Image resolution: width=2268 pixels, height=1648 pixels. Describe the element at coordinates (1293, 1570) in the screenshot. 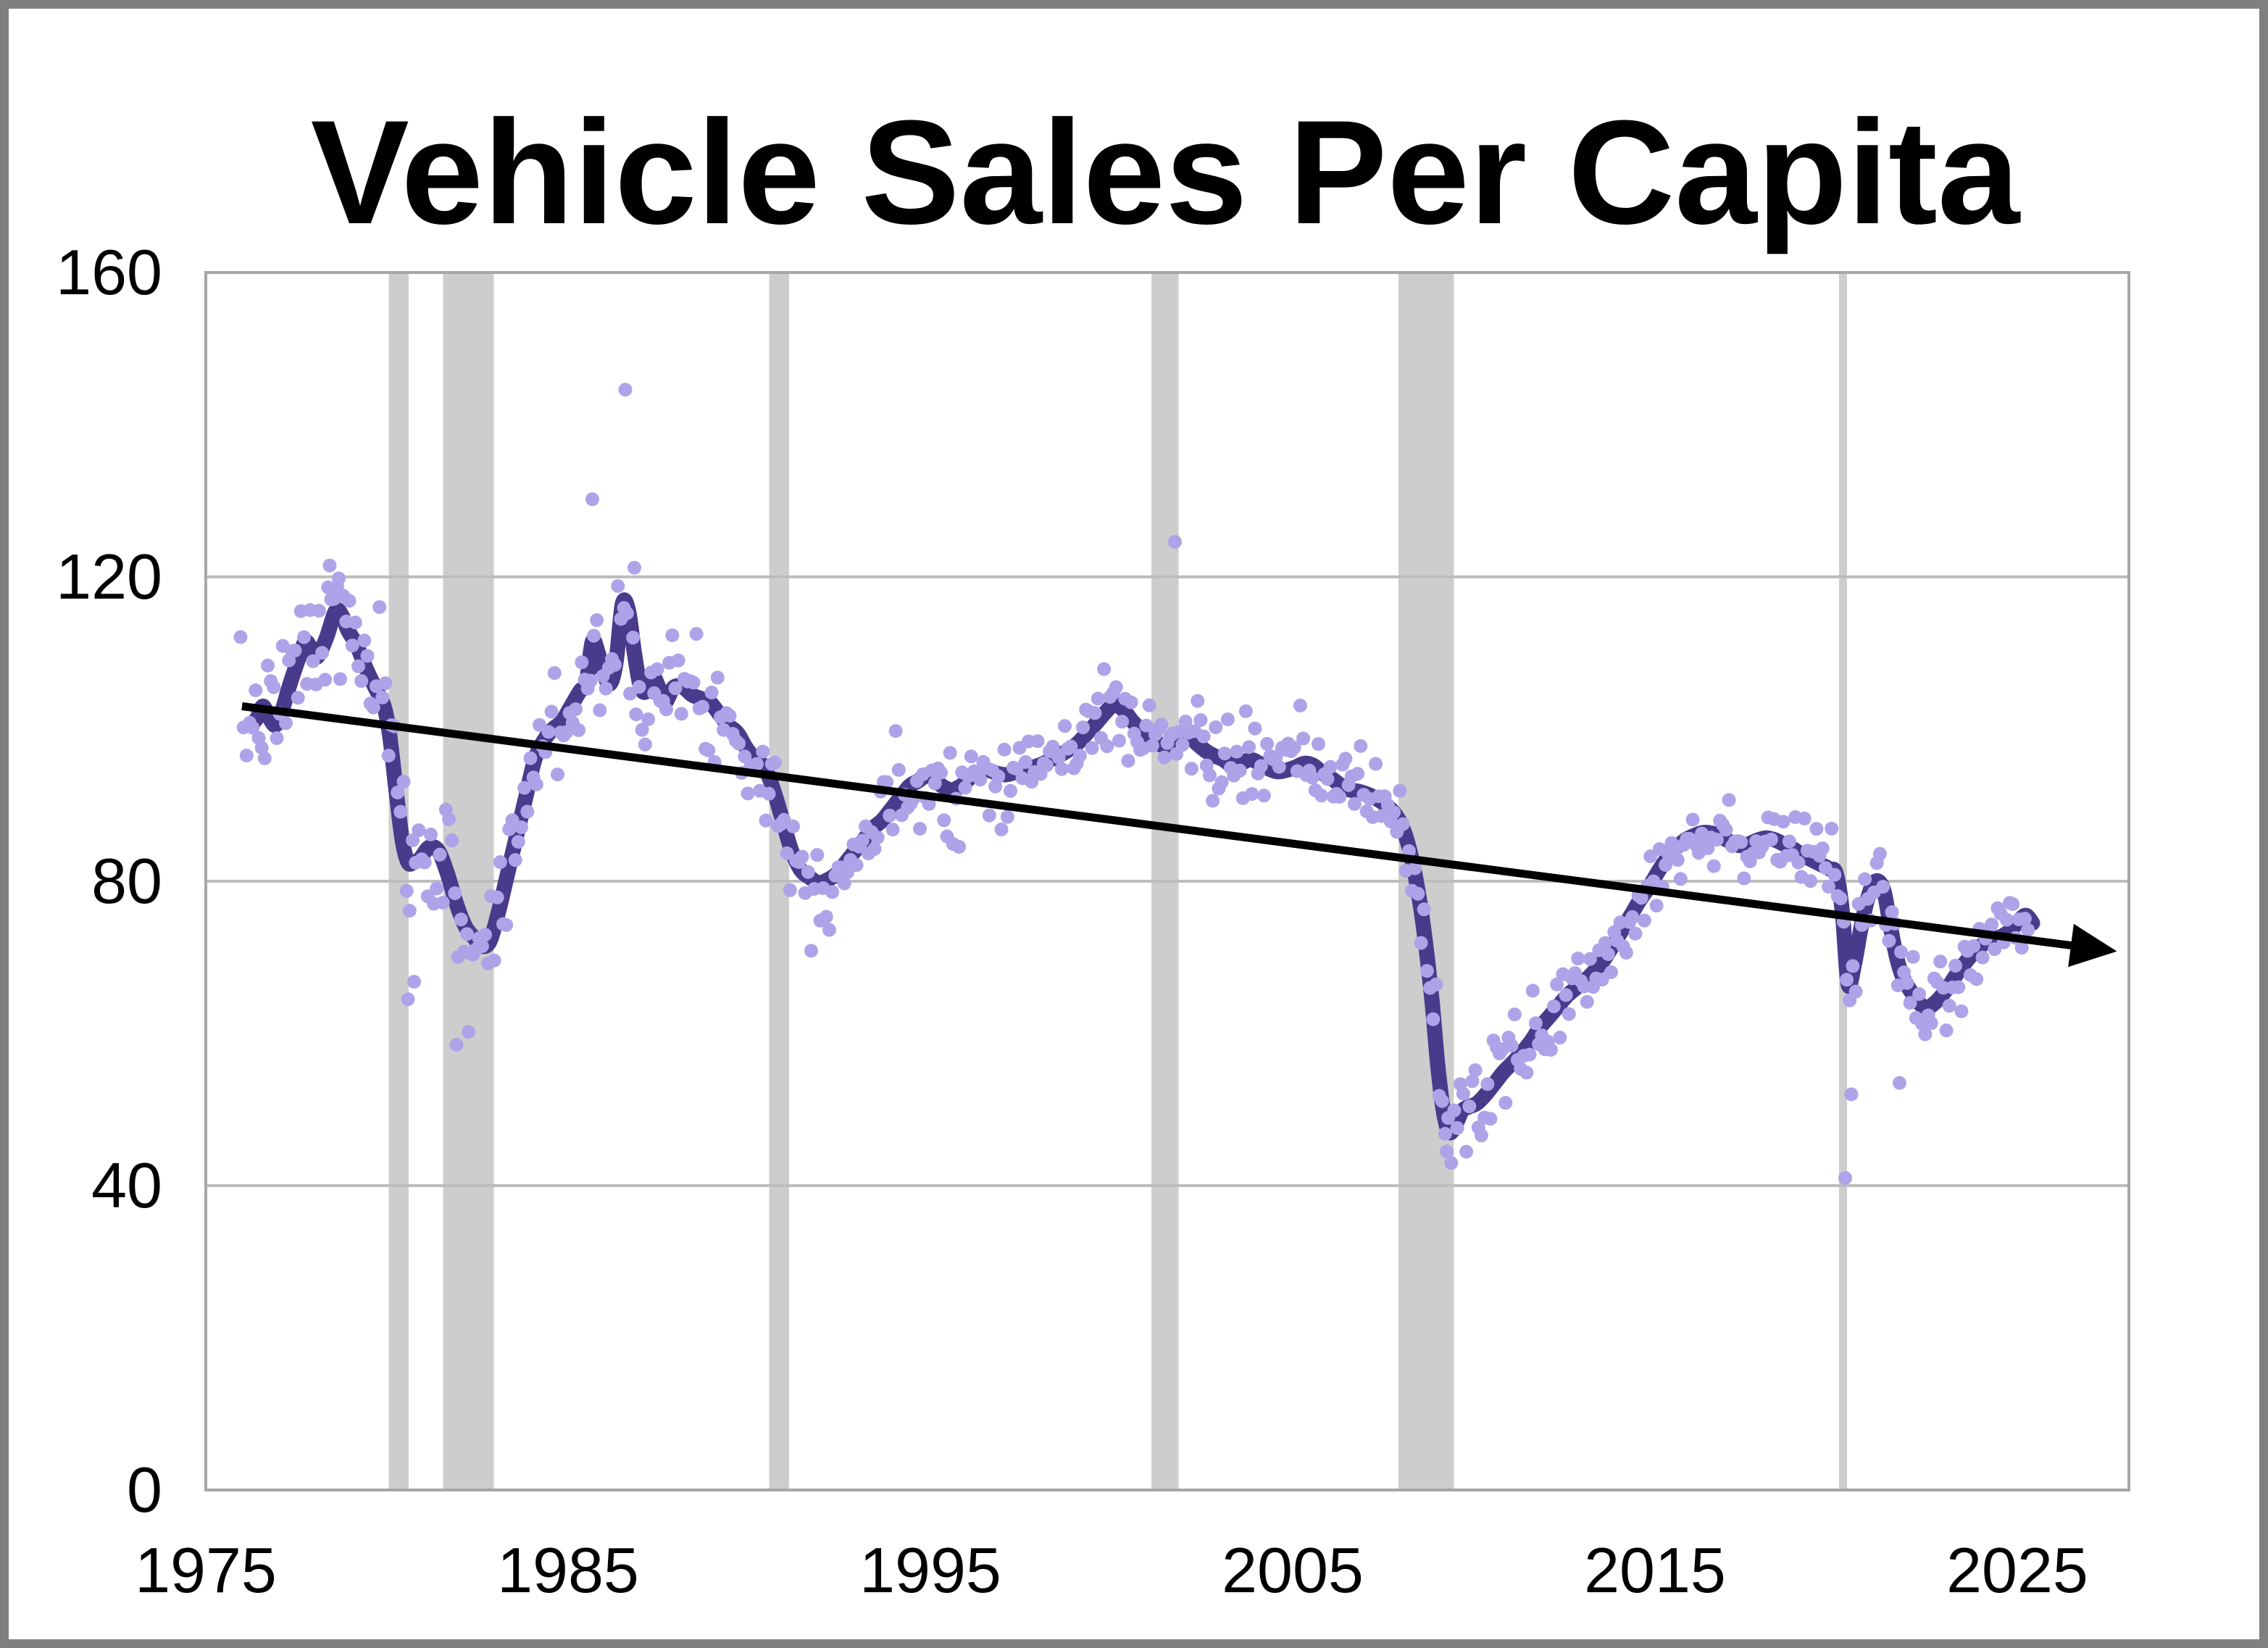

I see `x-tick-label: 2005` at that location.